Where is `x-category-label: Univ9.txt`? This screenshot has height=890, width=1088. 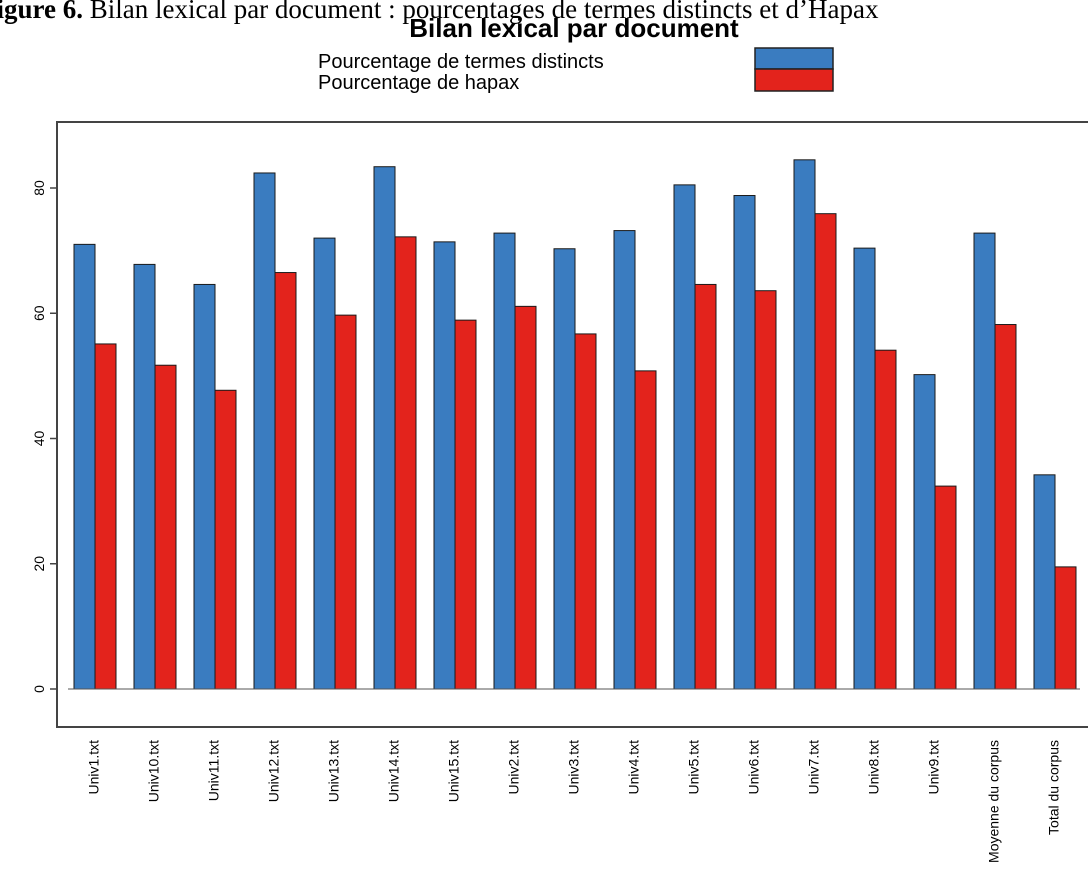 x-category-label: Univ9.txt is located at coordinates (934, 767).